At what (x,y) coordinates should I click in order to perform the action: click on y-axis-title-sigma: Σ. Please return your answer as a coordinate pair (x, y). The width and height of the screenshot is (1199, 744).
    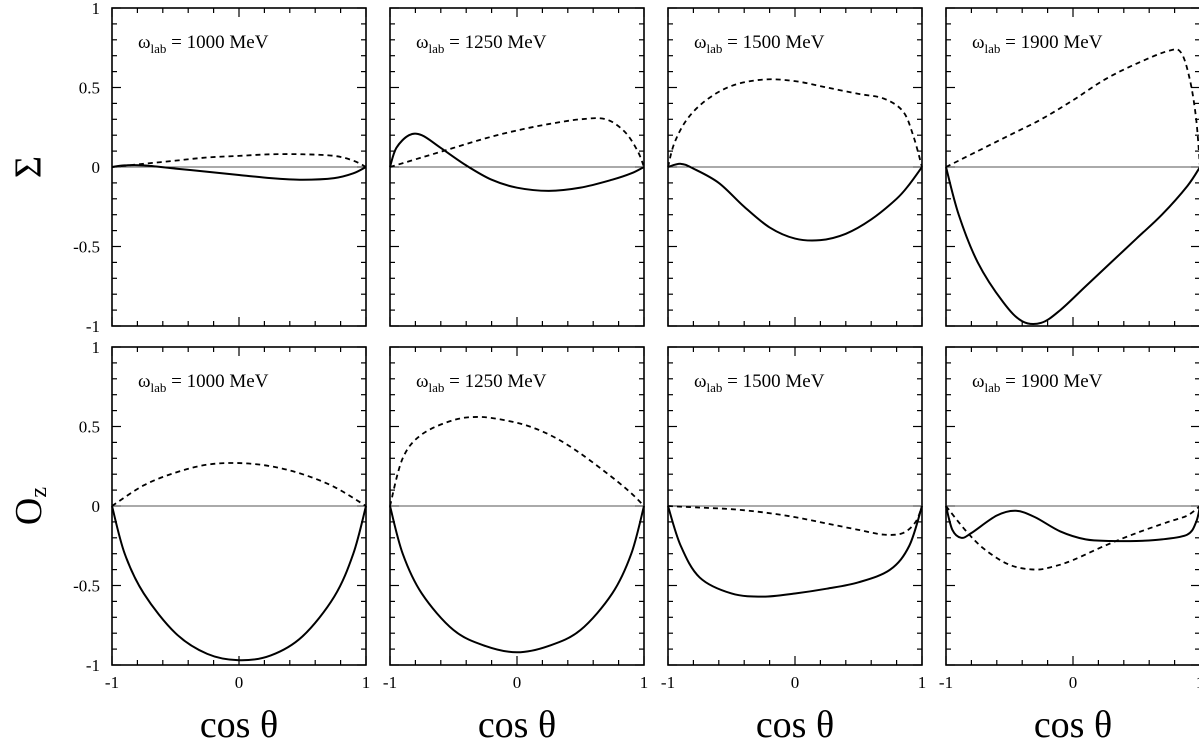
    Looking at the image, I should click on (29, 167).